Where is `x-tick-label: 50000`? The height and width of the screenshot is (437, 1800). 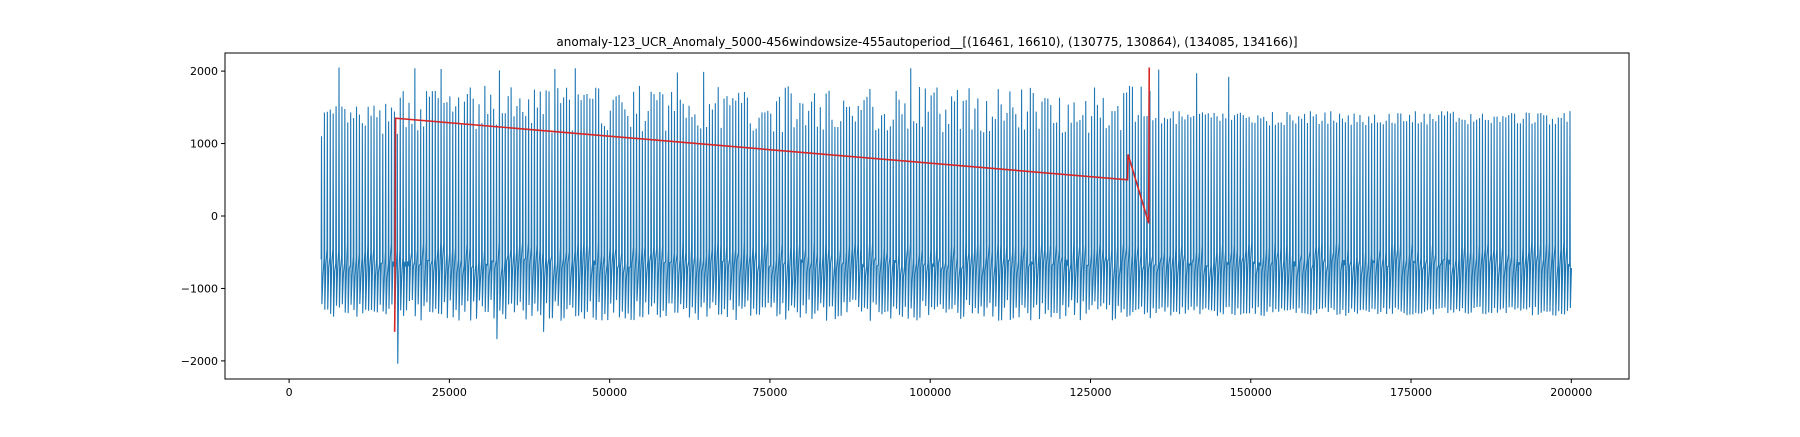 x-tick-label: 50000 is located at coordinates (609, 392).